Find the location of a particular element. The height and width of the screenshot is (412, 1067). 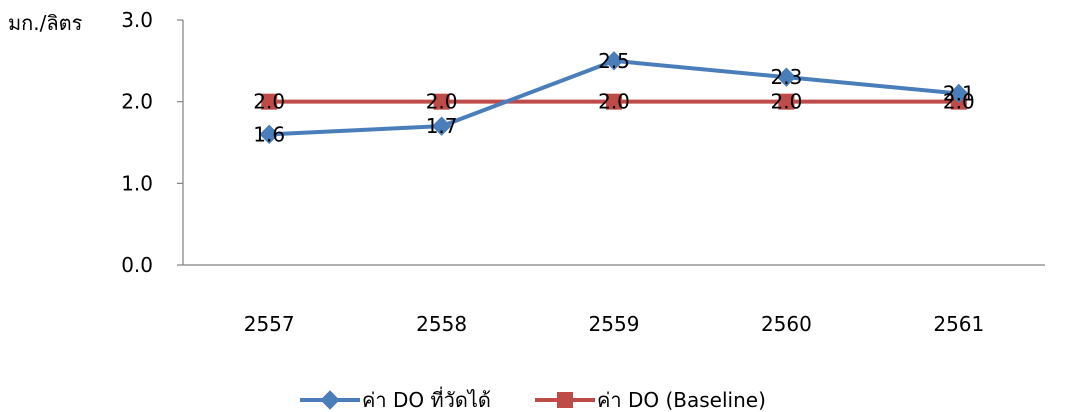

x-tick-label: 2558 is located at coordinates (441, 324).